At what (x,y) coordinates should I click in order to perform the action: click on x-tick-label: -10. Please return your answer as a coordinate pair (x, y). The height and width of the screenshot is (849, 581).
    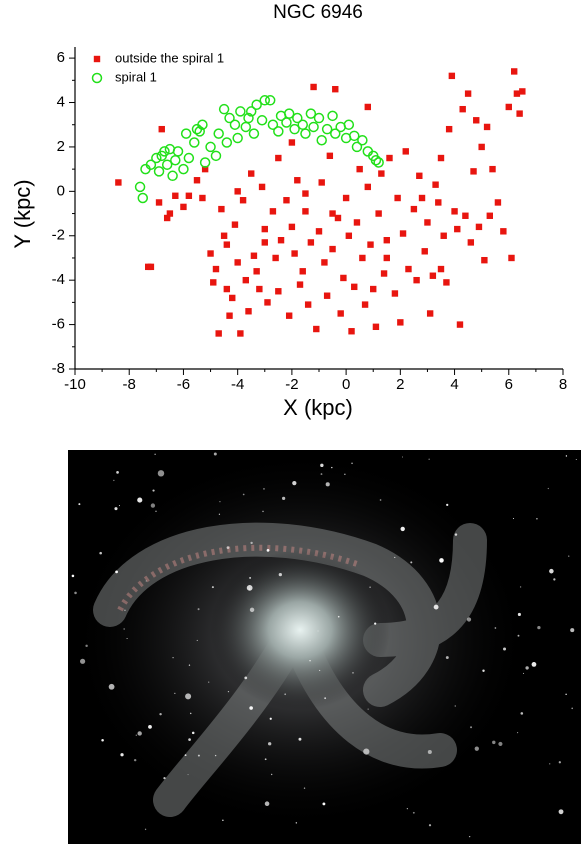
    Looking at the image, I should click on (75, 384).